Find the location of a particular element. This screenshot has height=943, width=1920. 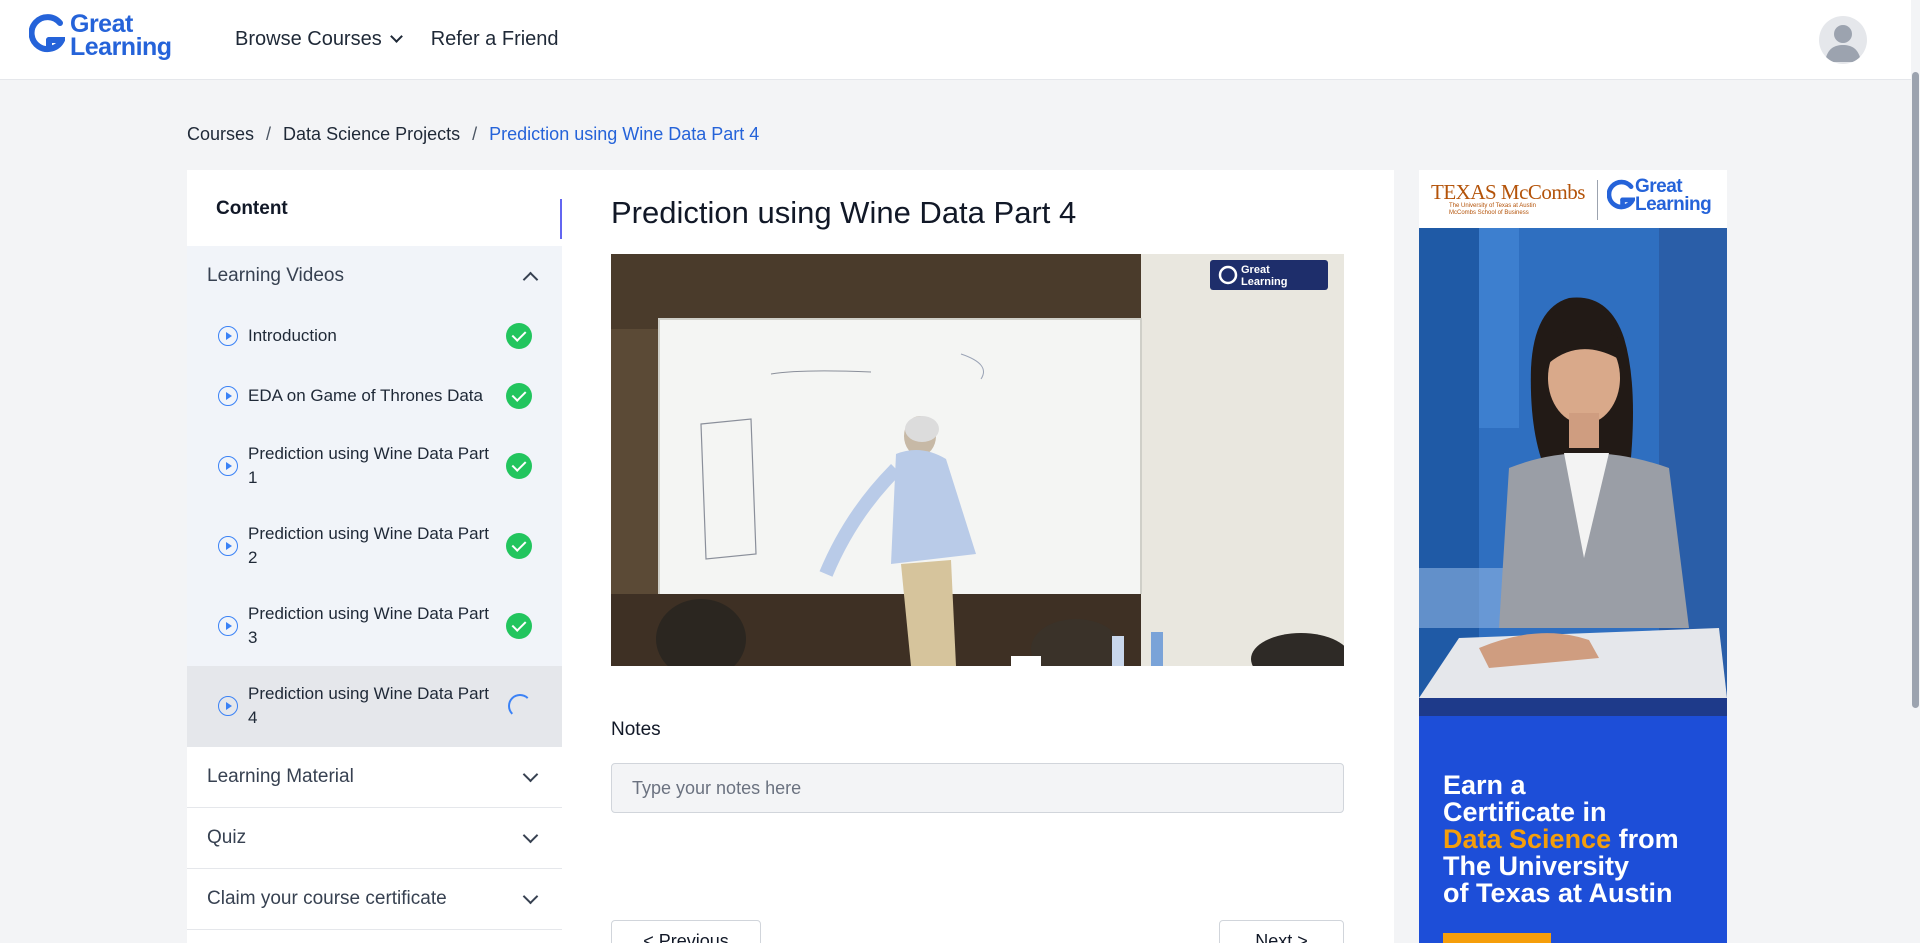

refer-a-friend-label: Refer a Friend is located at coordinates (494, 39).